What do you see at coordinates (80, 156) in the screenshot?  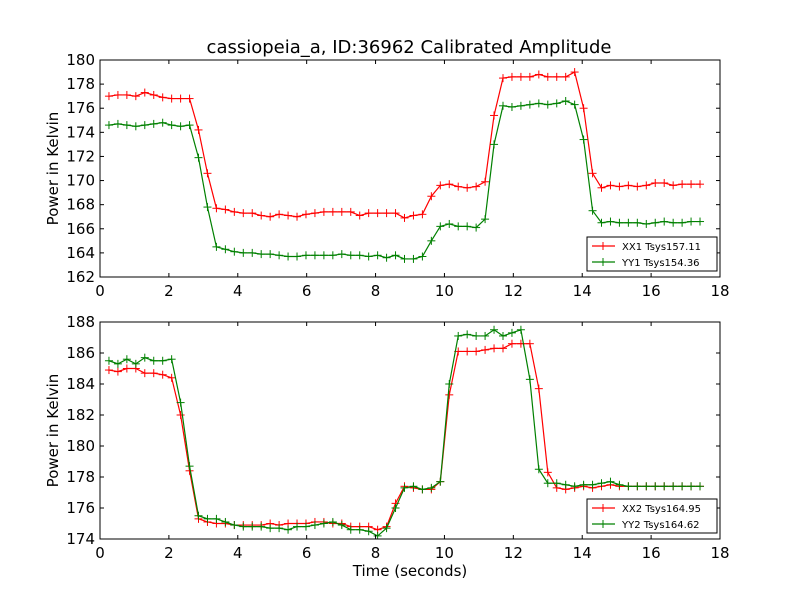 I see `y-tick-label: 172` at bounding box center [80, 156].